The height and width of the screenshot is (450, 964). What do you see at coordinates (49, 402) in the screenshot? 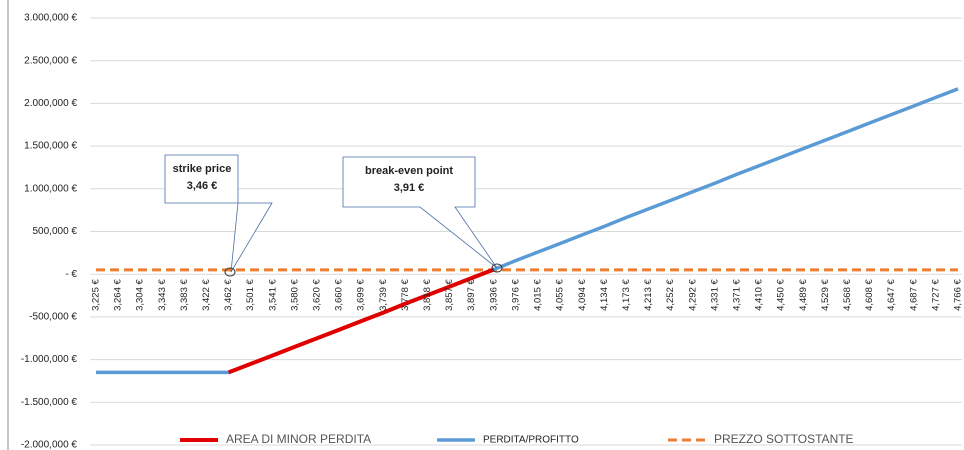
I see `y-tick-label: -1.500,000 €` at bounding box center [49, 402].